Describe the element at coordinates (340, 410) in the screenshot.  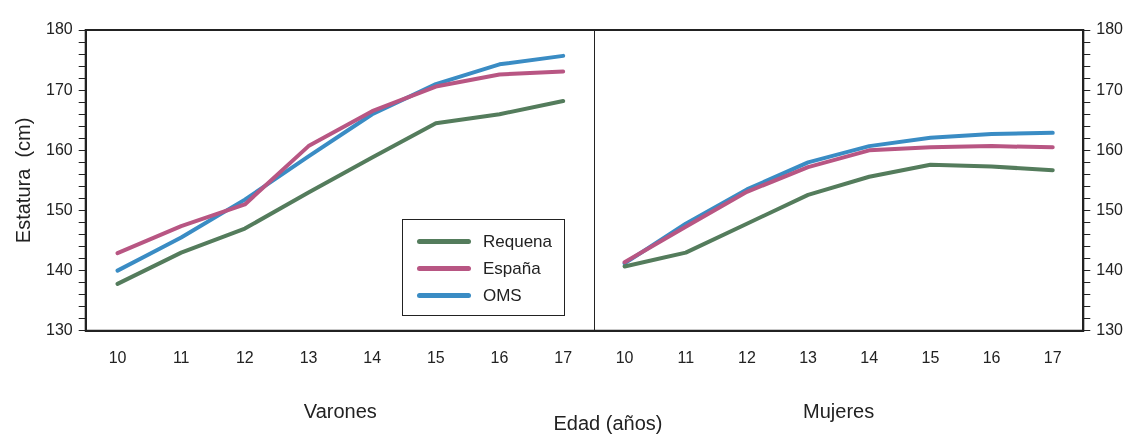
I see `x-axis-title: Varones` at that location.